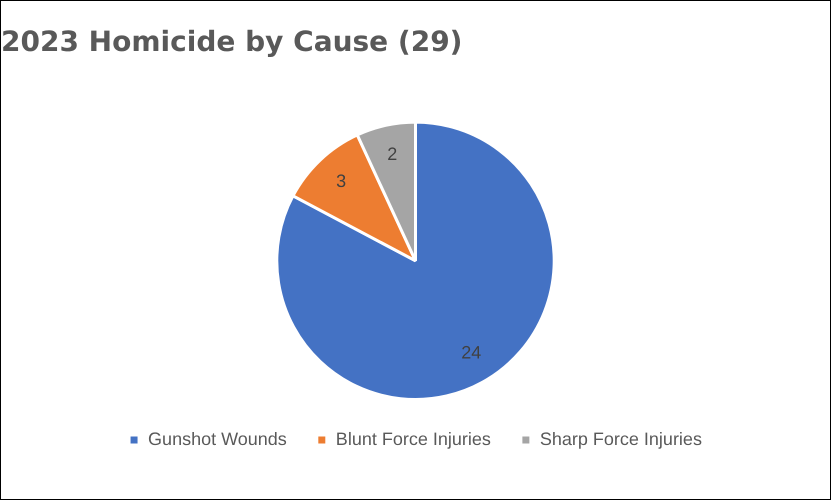 The image size is (831, 500). I want to click on data-label: 3, so click(341, 181).